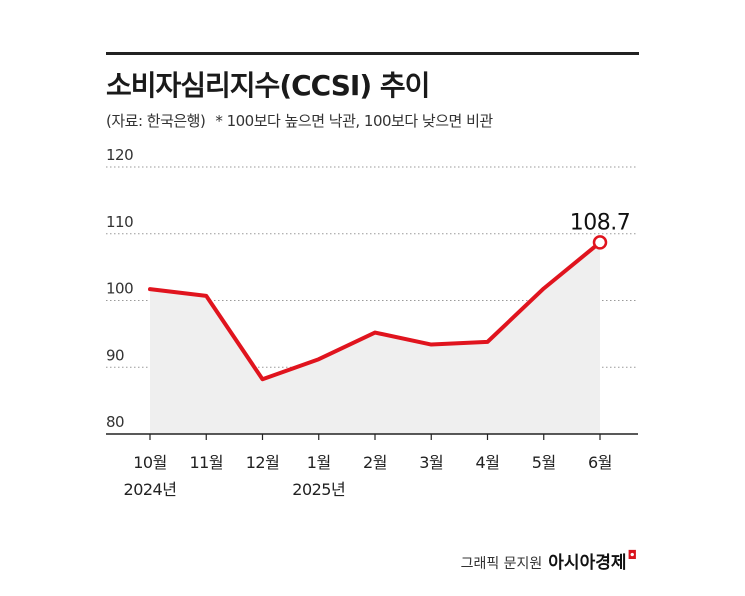 This screenshot has height=596, width=745. I want to click on x-tick-label-8: 6월, so click(600, 462).